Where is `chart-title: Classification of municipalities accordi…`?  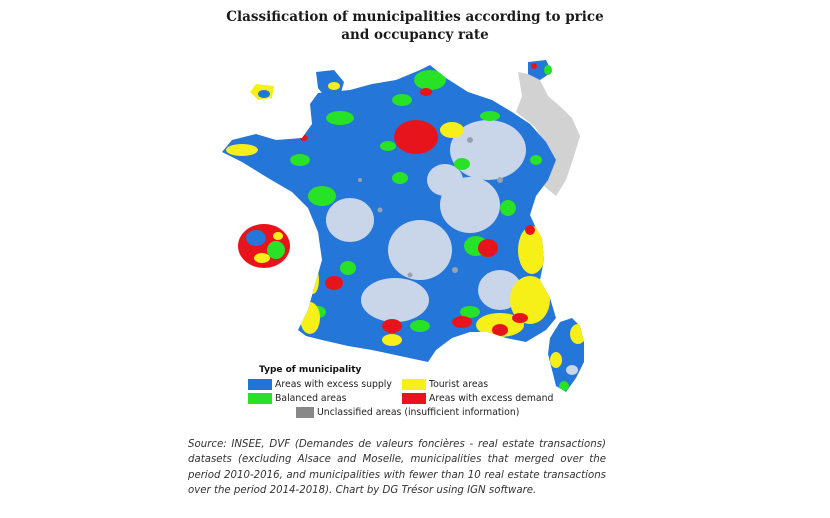
chart-title: Classification of municipalities accordi… is located at coordinates (415, 26).